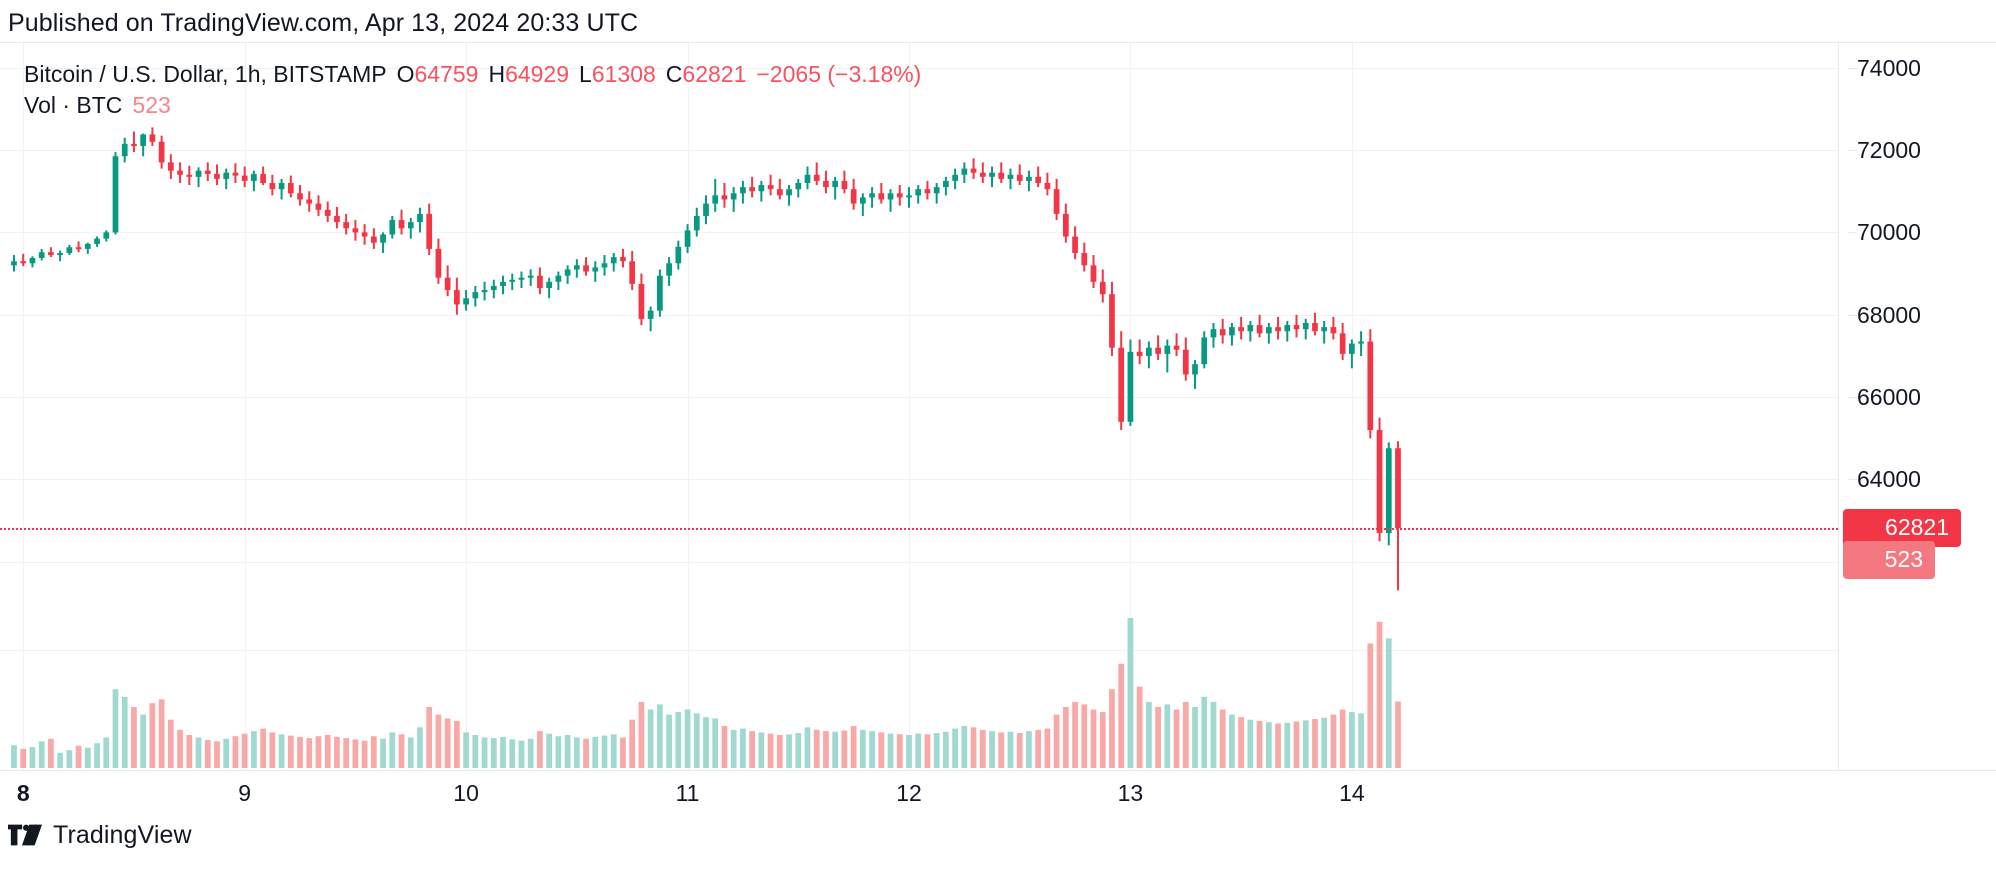  What do you see at coordinates (1889, 560) in the screenshot?
I see `volume-badge: 523` at bounding box center [1889, 560].